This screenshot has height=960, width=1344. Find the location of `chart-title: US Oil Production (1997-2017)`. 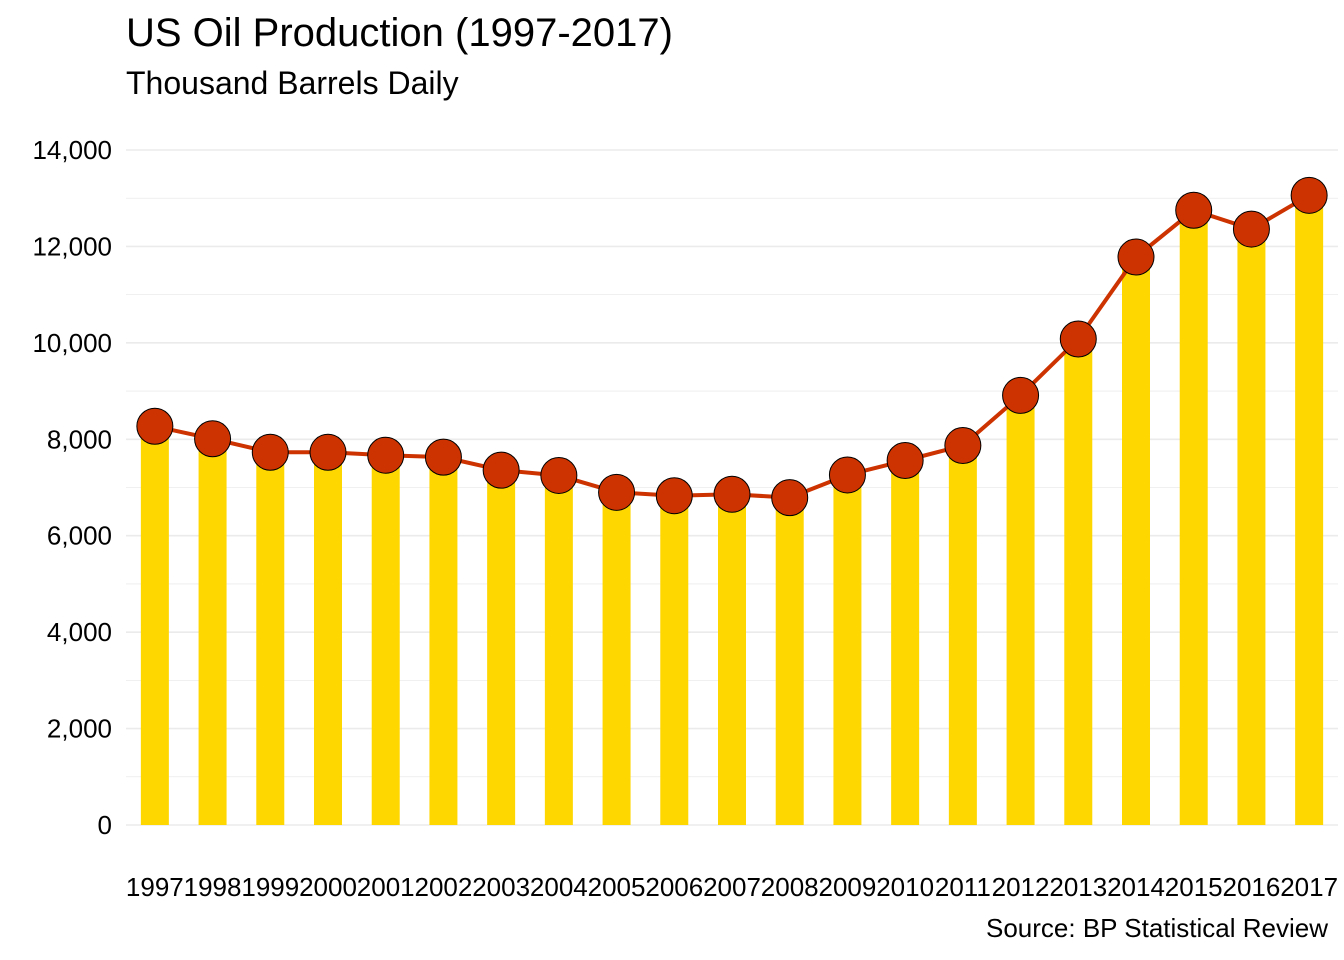

chart-title: US Oil Production (1997-2017) is located at coordinates (399, 33).